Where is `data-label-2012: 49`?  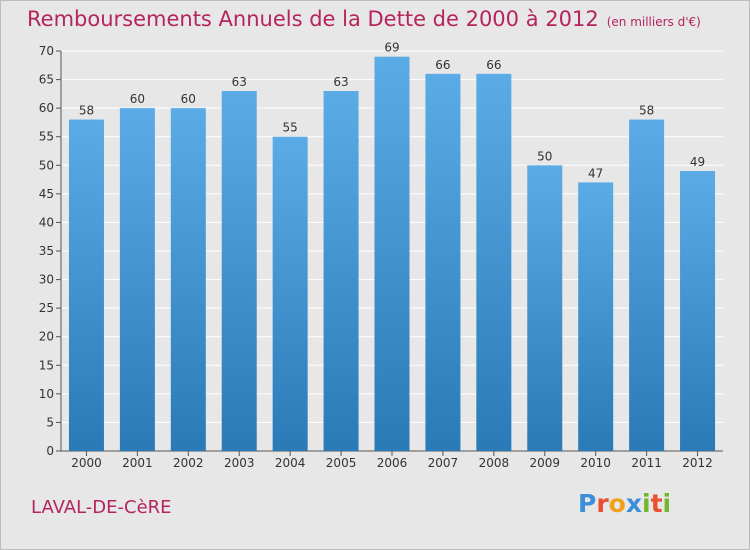
data-label-2012: 49 is located at coordinates (697, 162).